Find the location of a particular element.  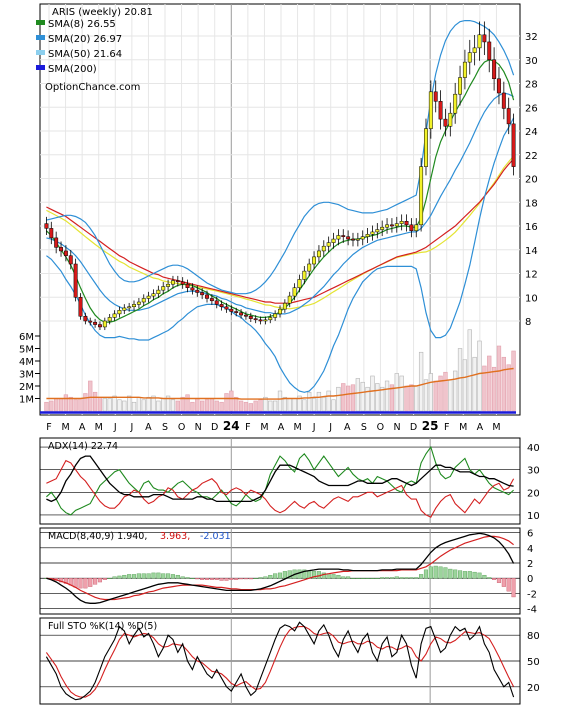

y-tick-label: 10 is located at coordinates (531, 298).